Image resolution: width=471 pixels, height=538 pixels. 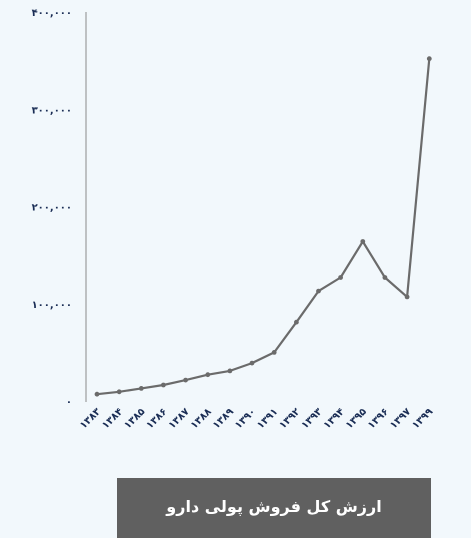 I want to click on x-tick-label: ۱۳۹۲, so click(x=289, y=418).